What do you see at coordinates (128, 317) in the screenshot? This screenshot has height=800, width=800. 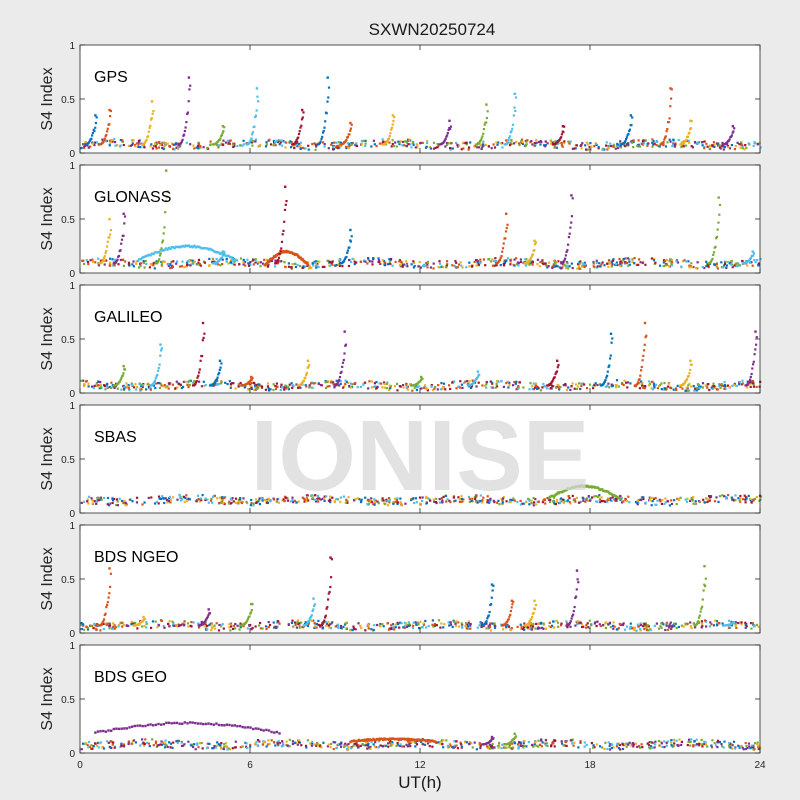 I see `panel-label: GALILEO` at bounding box center [128, 317].